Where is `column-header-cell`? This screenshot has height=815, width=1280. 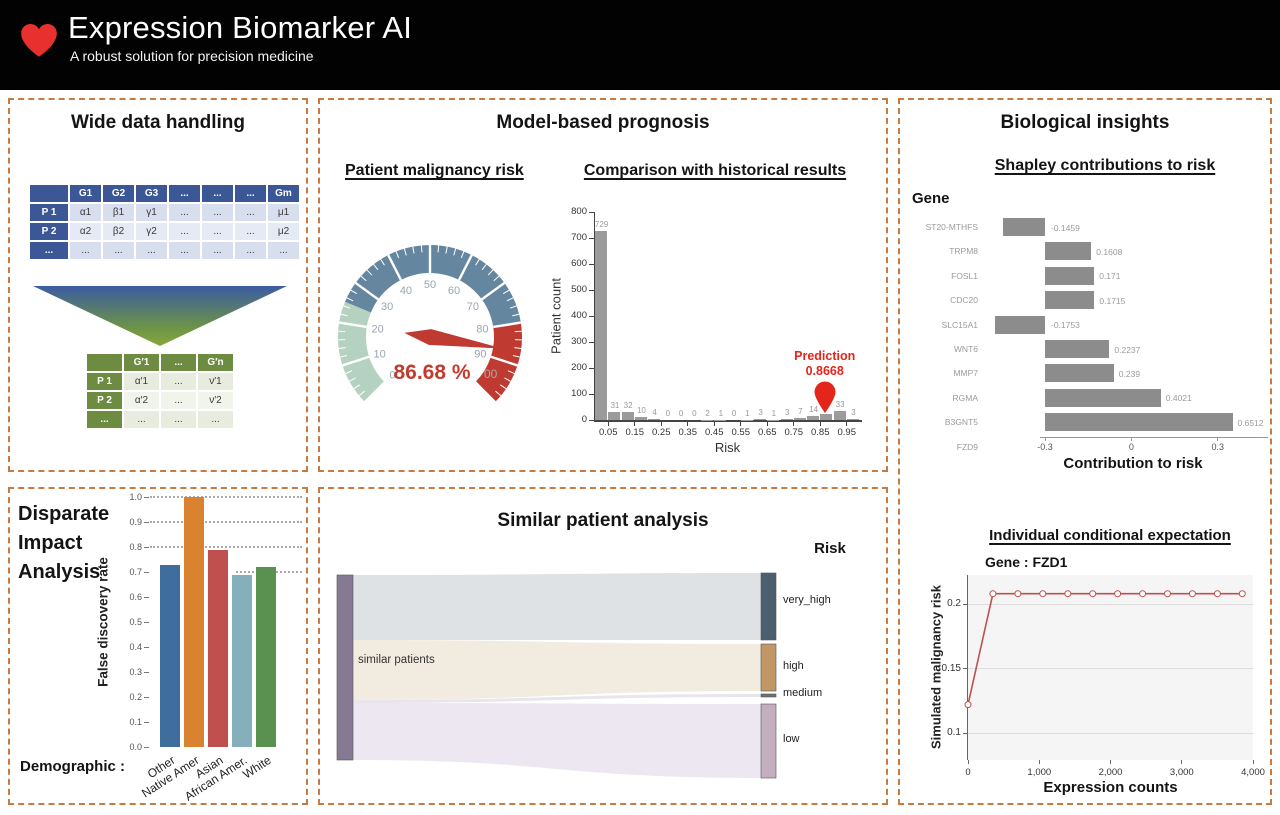
column-header-cell is located at coordinates (49, 193).